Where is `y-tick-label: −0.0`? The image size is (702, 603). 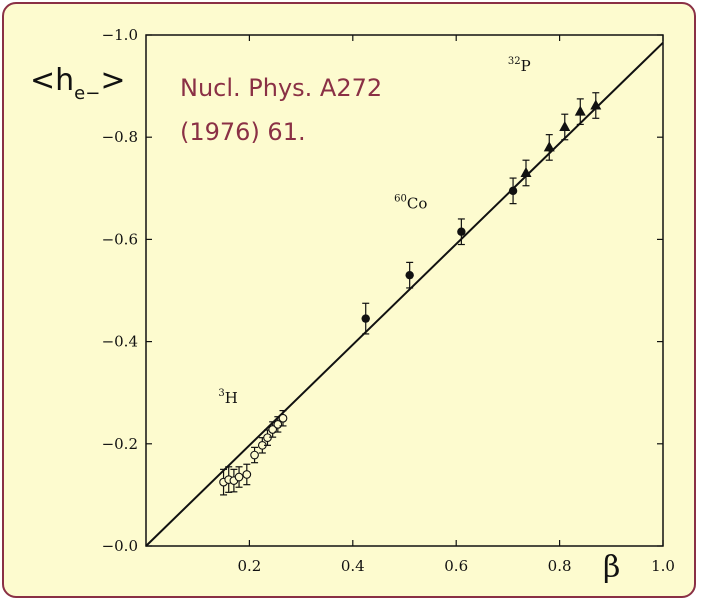 y-tick-label: −0.0 is located at coordinates (120, 546).